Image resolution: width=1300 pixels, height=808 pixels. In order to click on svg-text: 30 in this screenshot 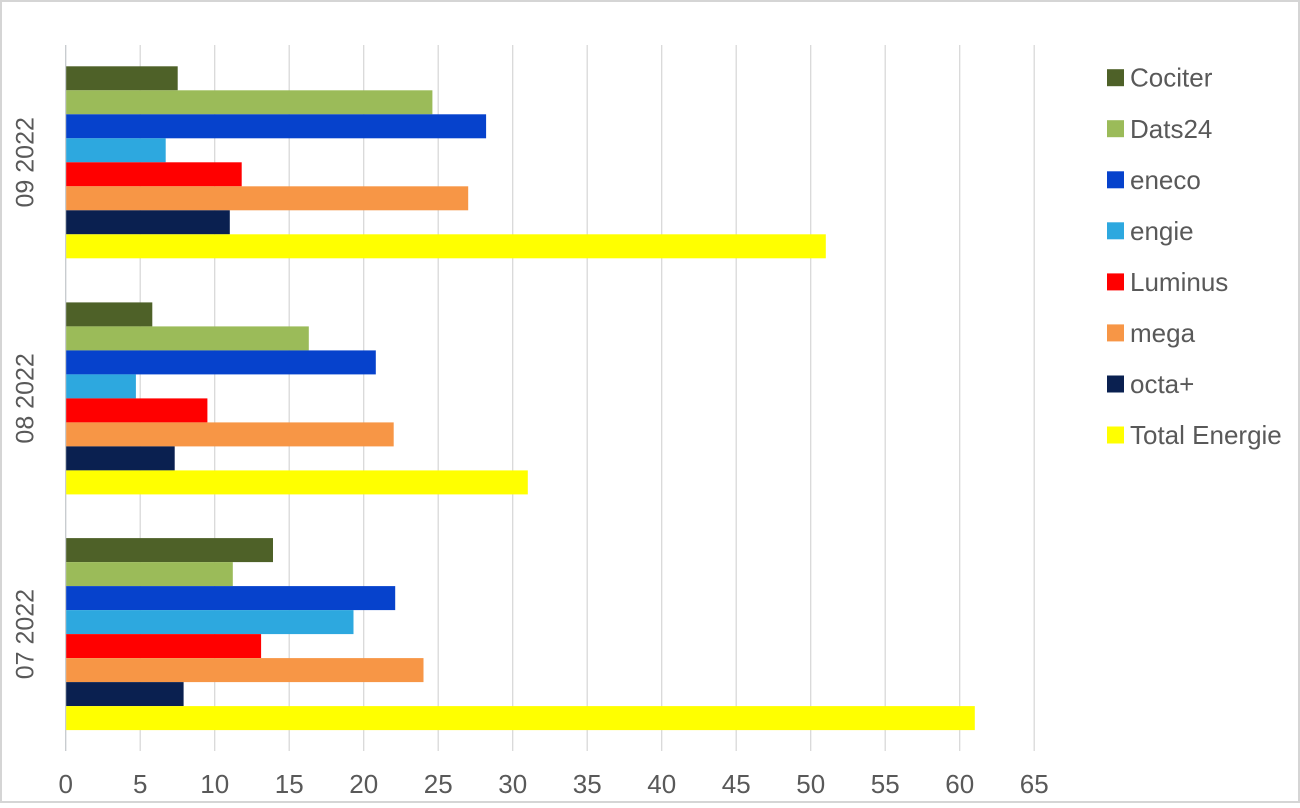, I will do `click(512, 784)`.